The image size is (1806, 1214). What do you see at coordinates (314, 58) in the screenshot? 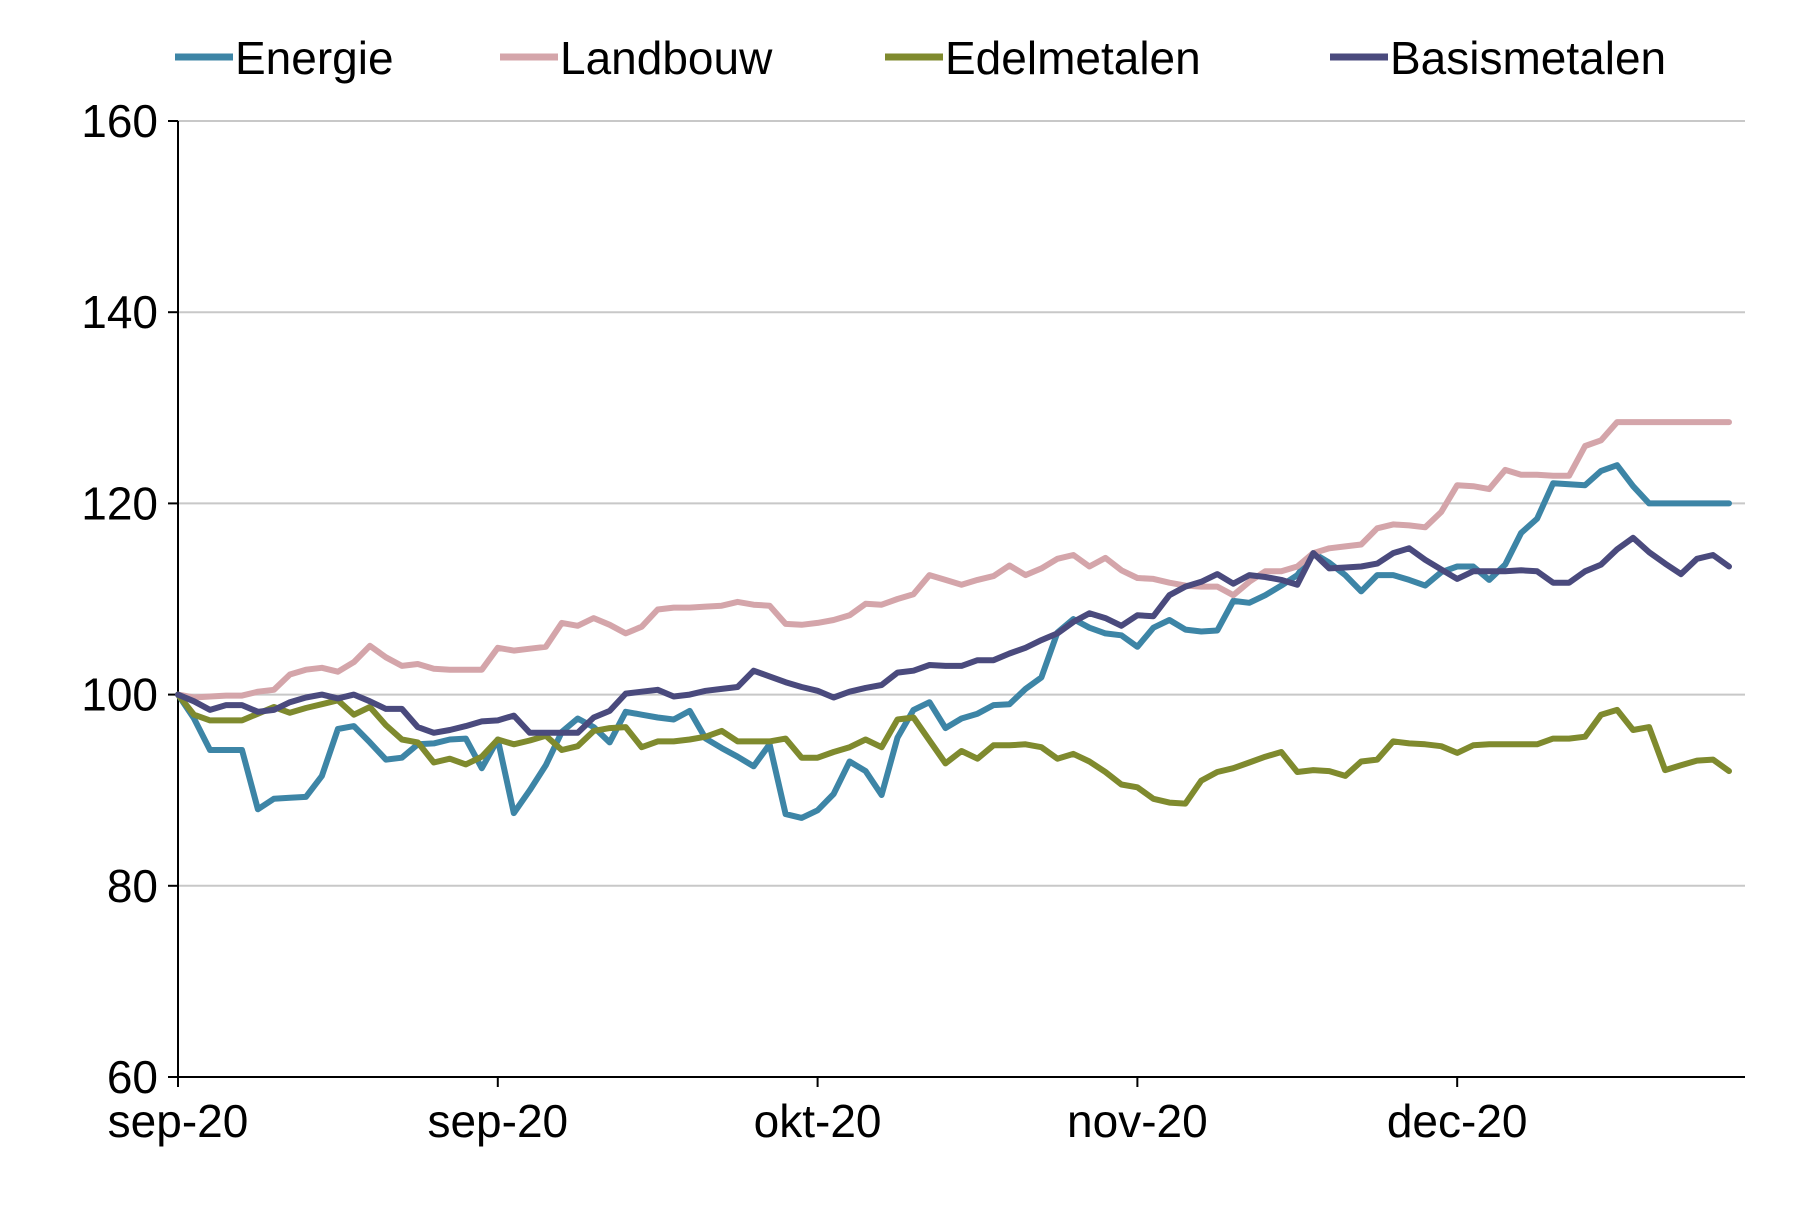
I see `legend-label-energie: Energie` at bounding box center [314, 58].